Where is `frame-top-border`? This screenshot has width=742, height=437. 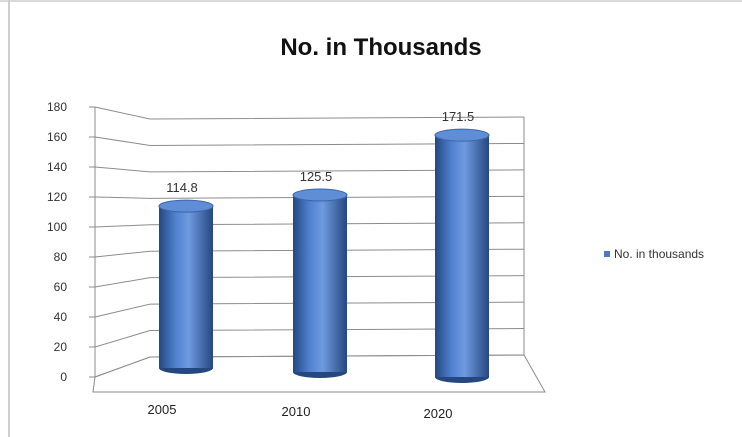 frame-top-border is located at coordinates (371, 1).